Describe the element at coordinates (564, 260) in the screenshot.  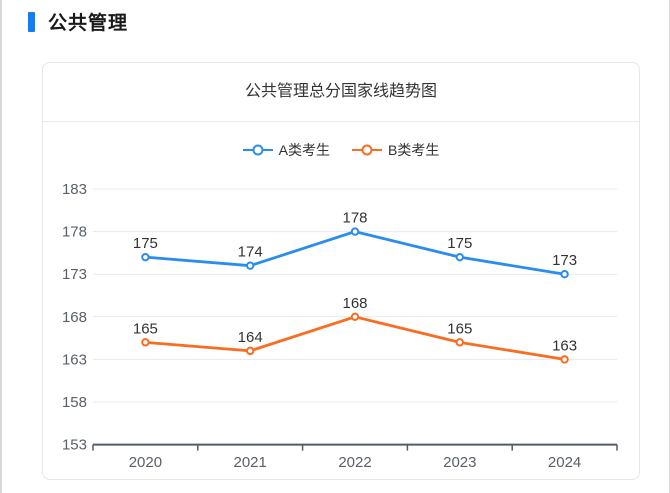
I see `data-point-label: 173` at that location.